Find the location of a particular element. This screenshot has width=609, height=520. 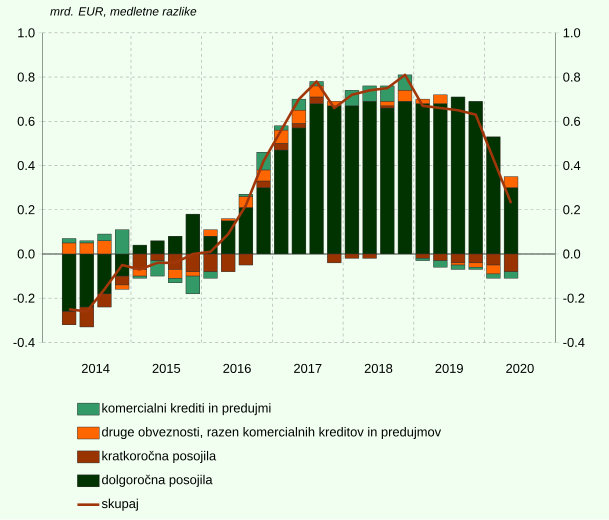

y2-tick-label: 1.0 is located at coordinates (572, 33).